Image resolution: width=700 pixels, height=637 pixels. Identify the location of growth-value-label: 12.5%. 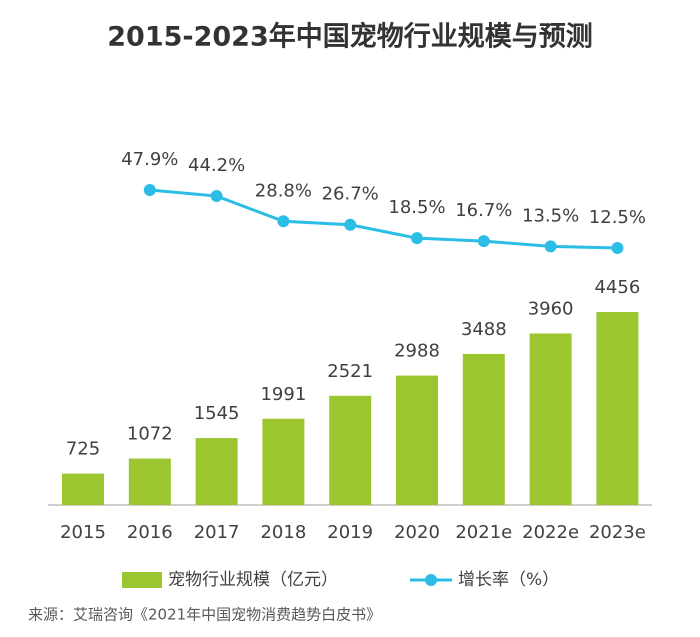
(617, 217).